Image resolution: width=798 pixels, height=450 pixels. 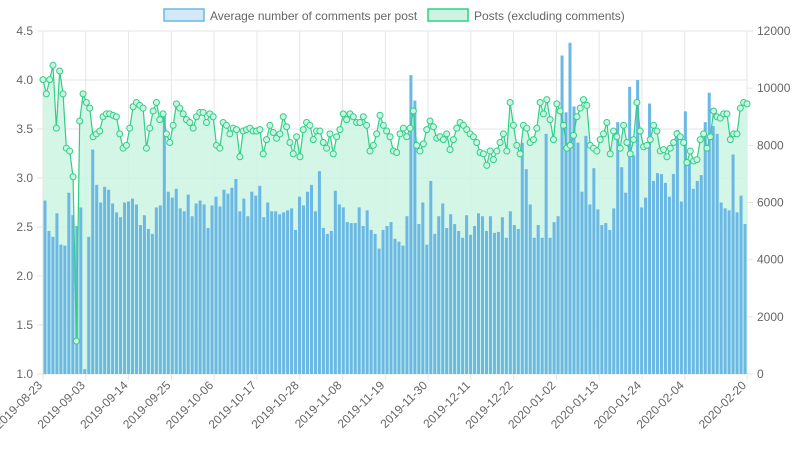 What do you see at coordinates (549, 16) in the screenshot?
I see `legend-label-posts: Posts (excluding comments)` at bounding box center [549, 16].